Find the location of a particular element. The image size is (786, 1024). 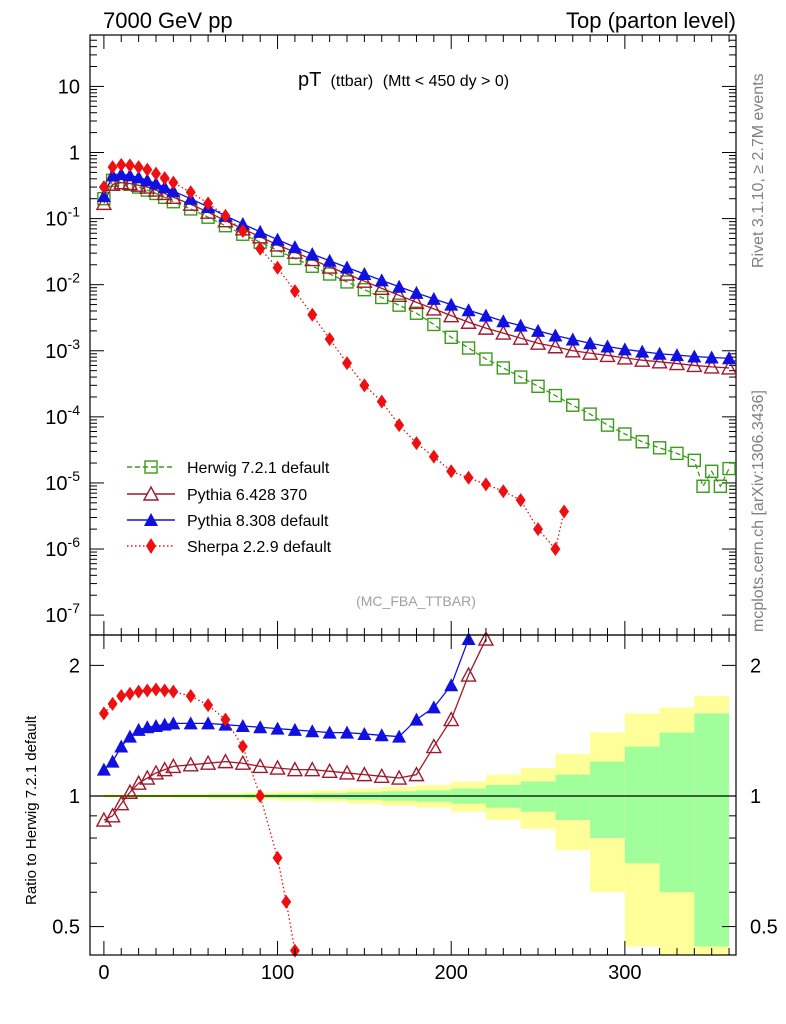

y-tick-label-exponent: -4 is located at coordinates (74, 410).